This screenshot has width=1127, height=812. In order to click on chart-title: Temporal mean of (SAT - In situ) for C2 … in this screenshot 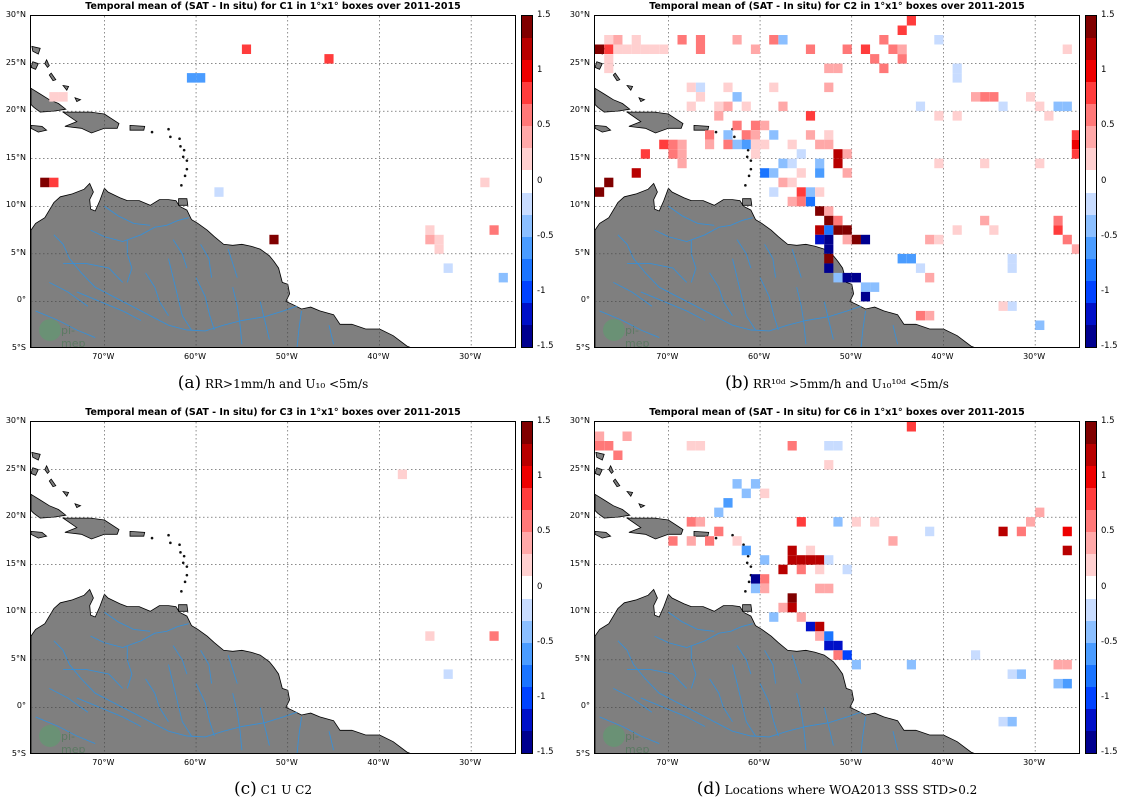, I will do `click(837, 6)`.